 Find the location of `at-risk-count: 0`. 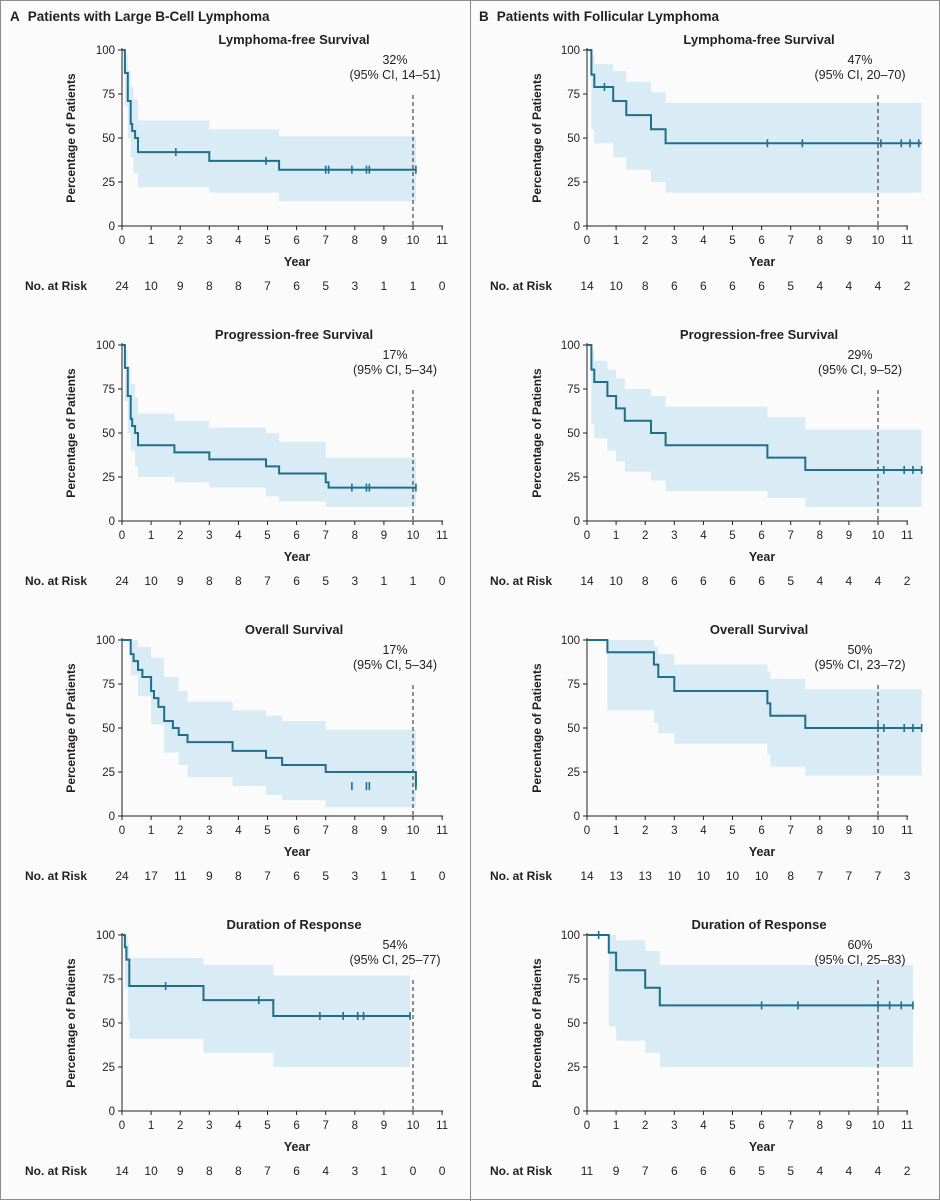

at-risk-count: 0 is located at coordinates (413, 1171).